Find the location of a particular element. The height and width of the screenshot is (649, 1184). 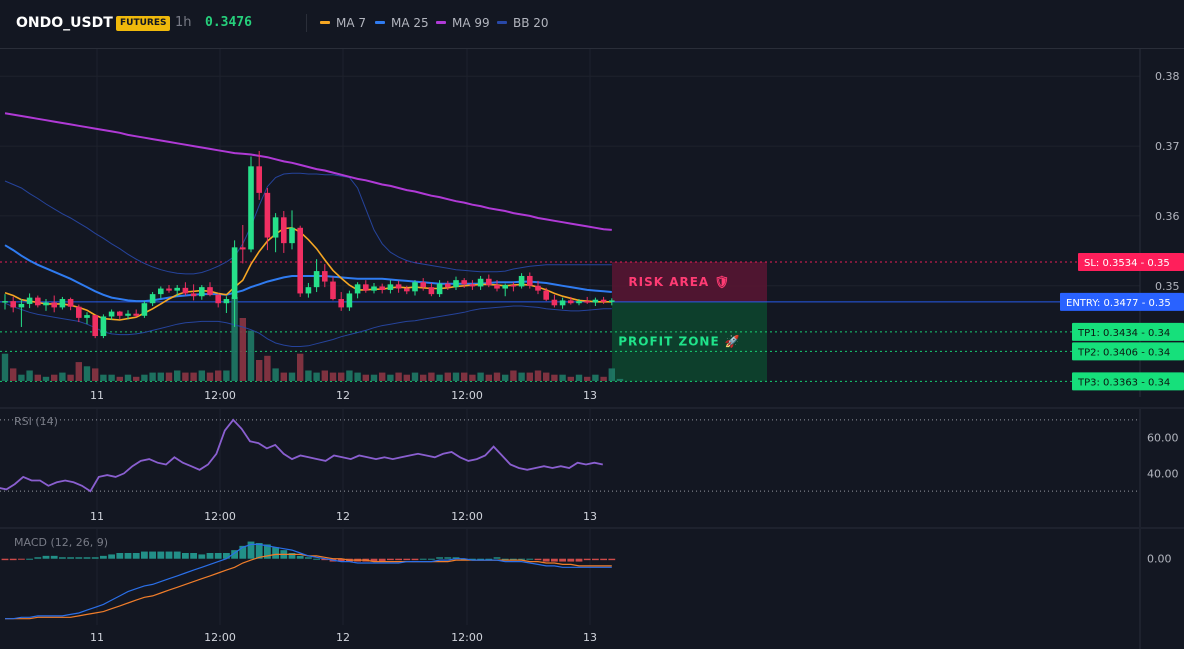

price-axis-label: 0.35 is located at coordinates (1167, 286).